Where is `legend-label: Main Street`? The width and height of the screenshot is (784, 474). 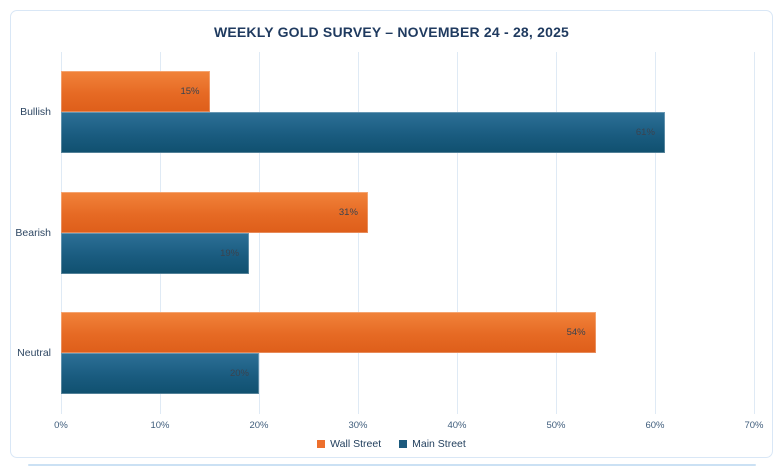 legend-label: Main Street is located at coordinates (439, 444).